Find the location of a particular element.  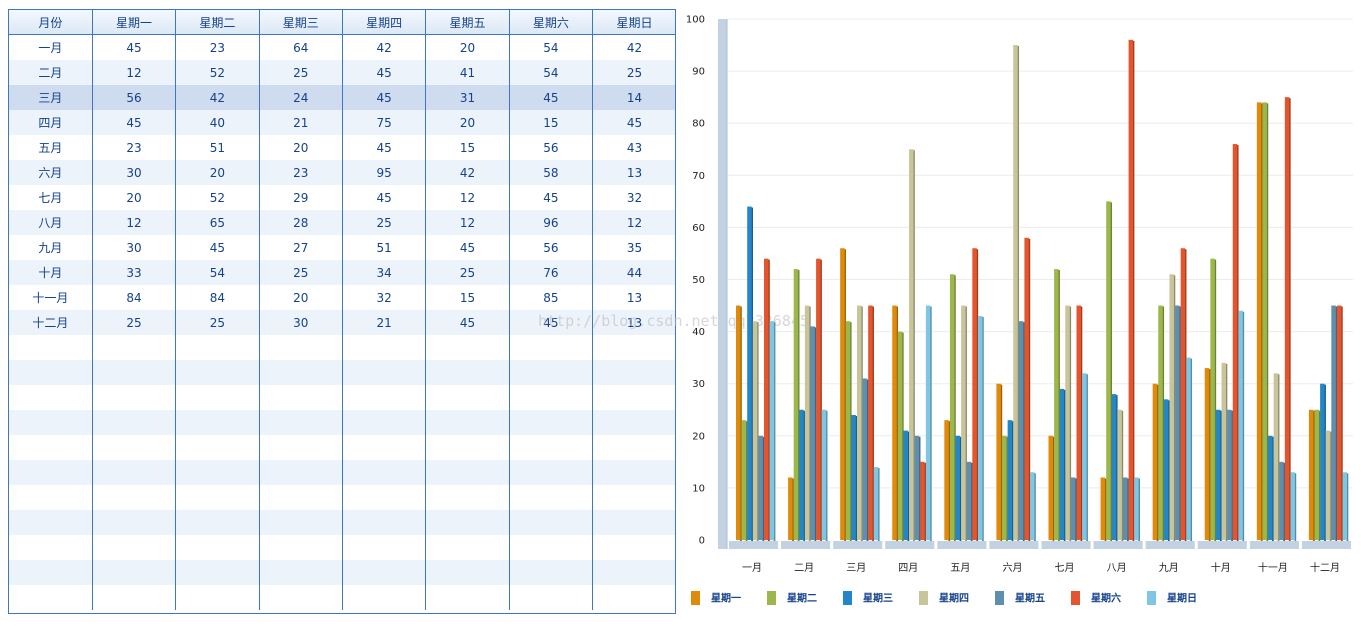

month-cell: 三月 is located at coordinates (51, 97).